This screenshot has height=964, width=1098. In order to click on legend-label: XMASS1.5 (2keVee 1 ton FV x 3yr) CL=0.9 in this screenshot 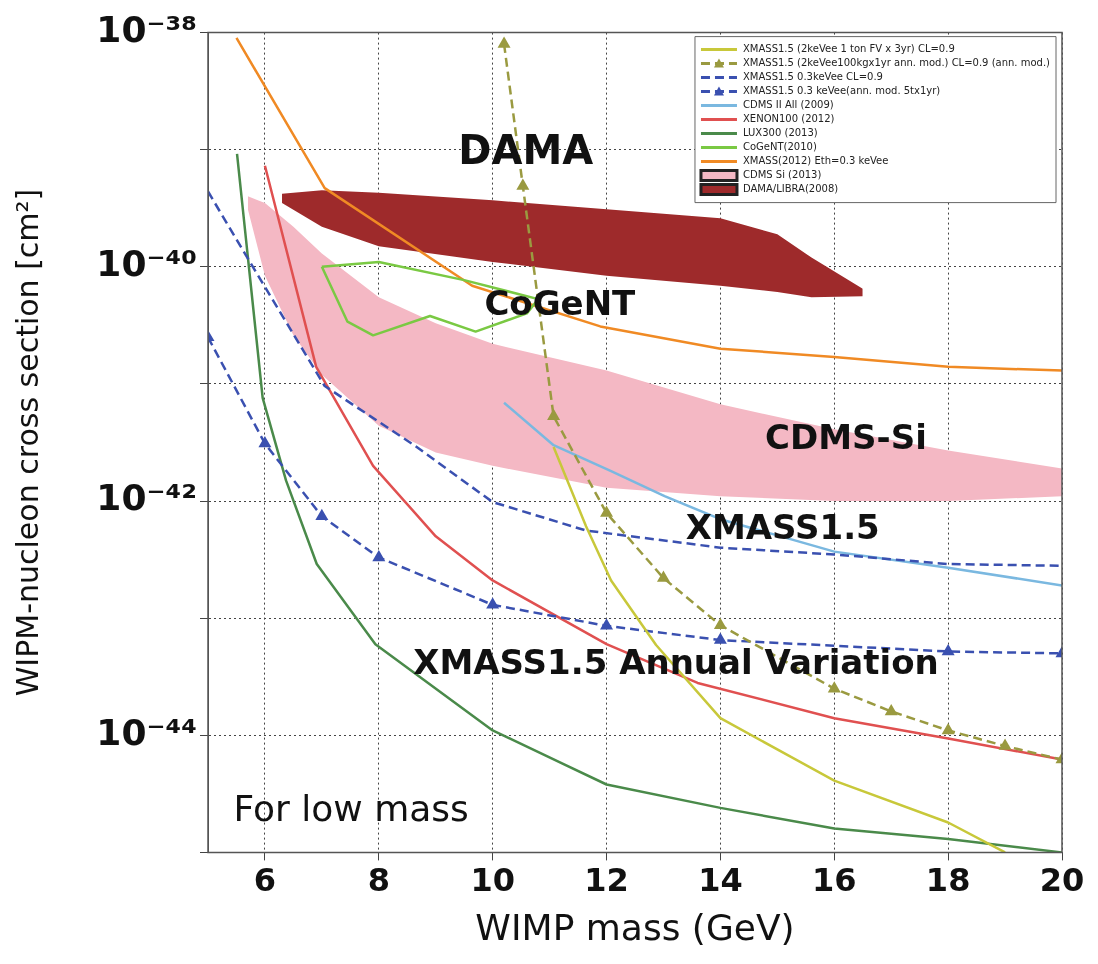, I will do `click(848, 49)`.